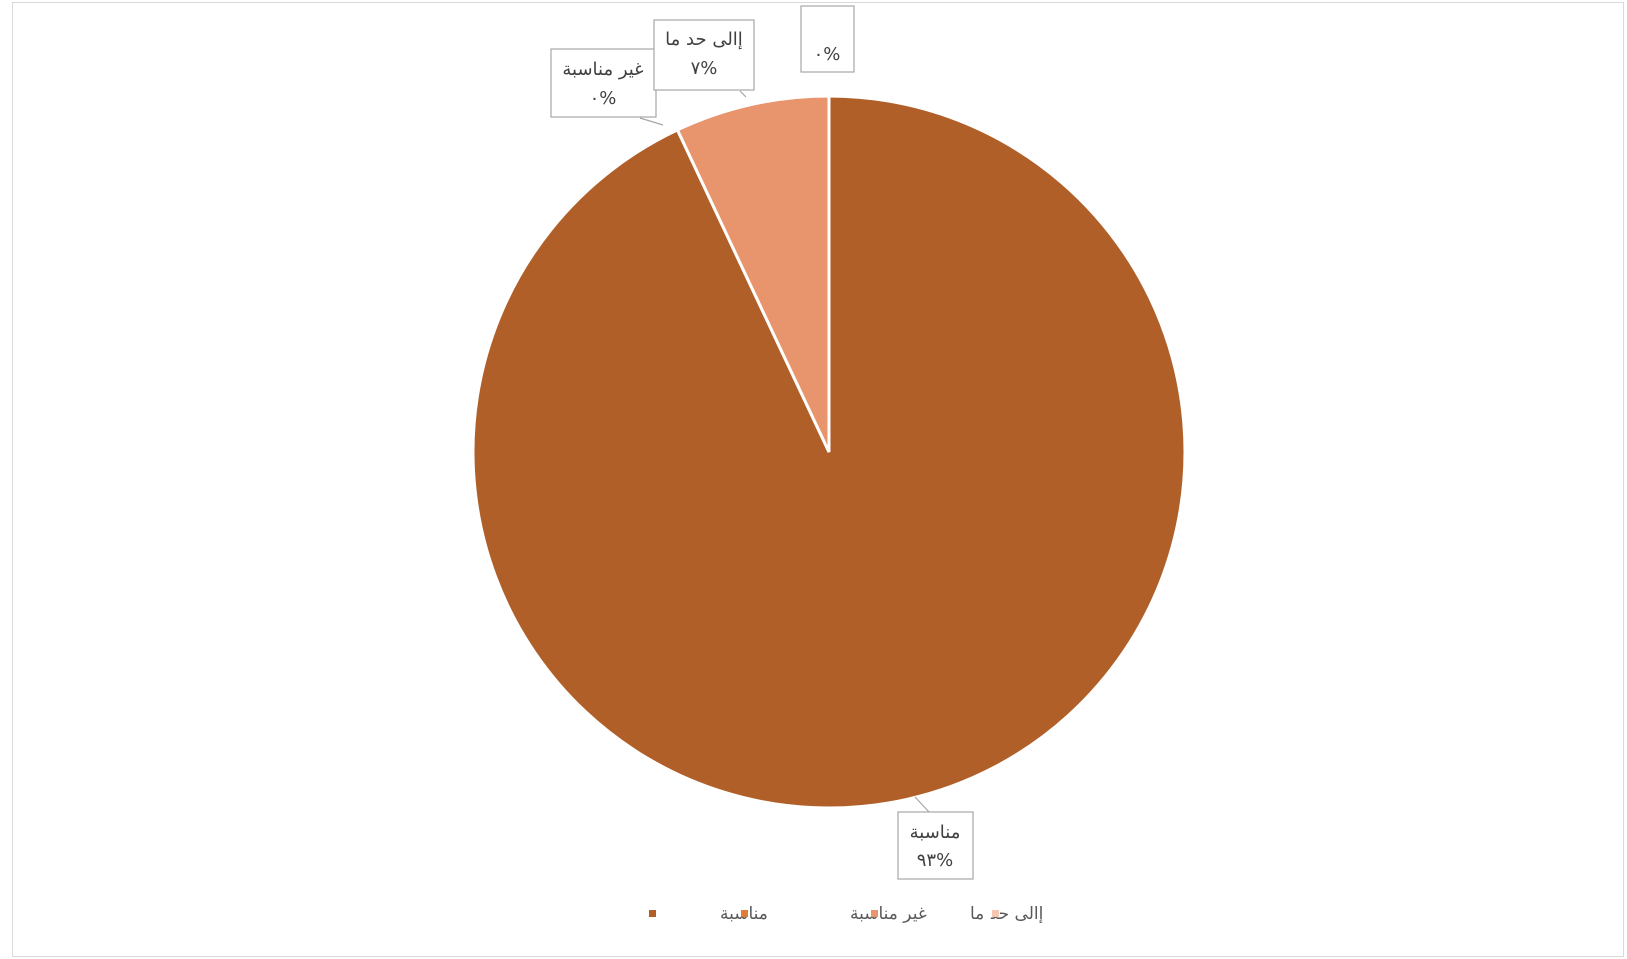 The width and height of the screenshot is (1627, 959). I want to click on data-label-1: غير مناسبة %٠, so click(603, 83).